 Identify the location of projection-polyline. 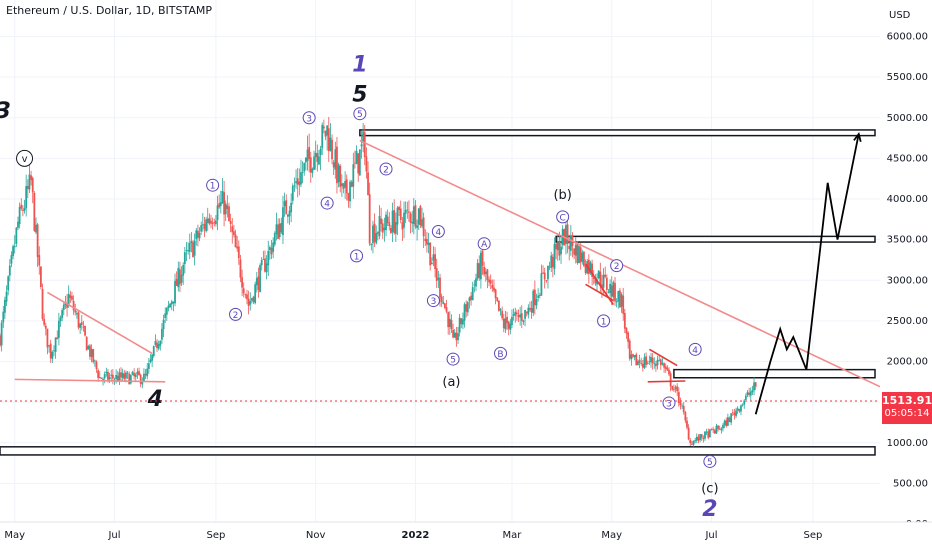
(807, 274).